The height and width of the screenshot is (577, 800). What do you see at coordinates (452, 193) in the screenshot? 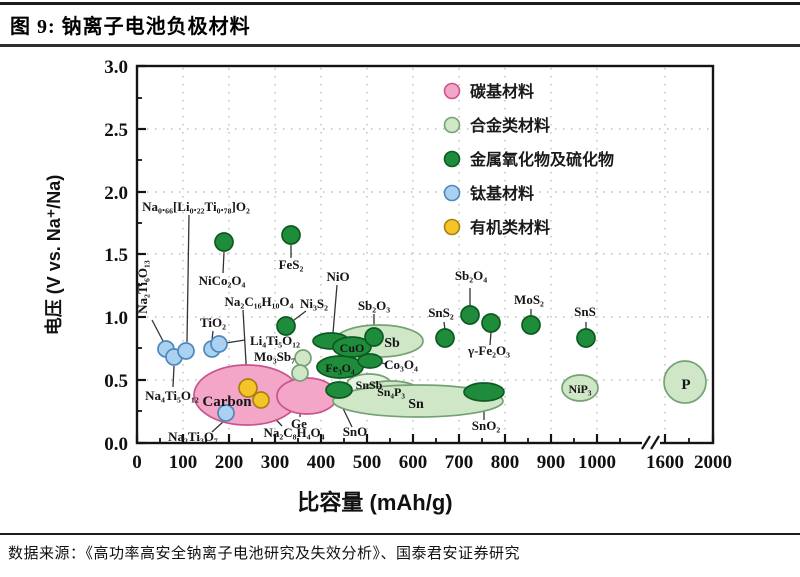
I see `legend-swatch-titanium` at bounding box center [452, 193].